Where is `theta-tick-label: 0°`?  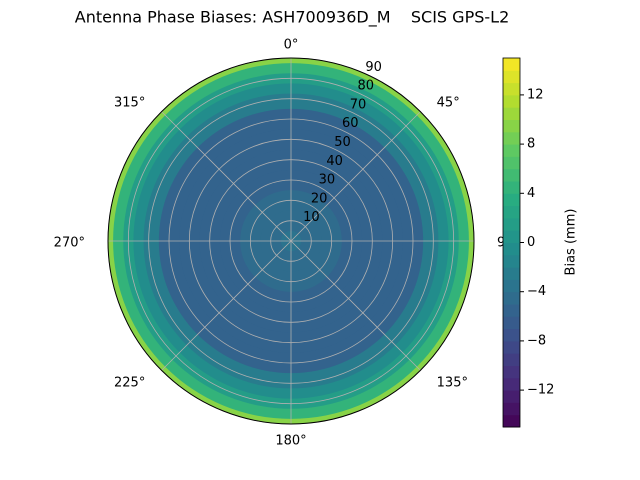 theta-tick-label: 0° is located at coordinates (291, 45).